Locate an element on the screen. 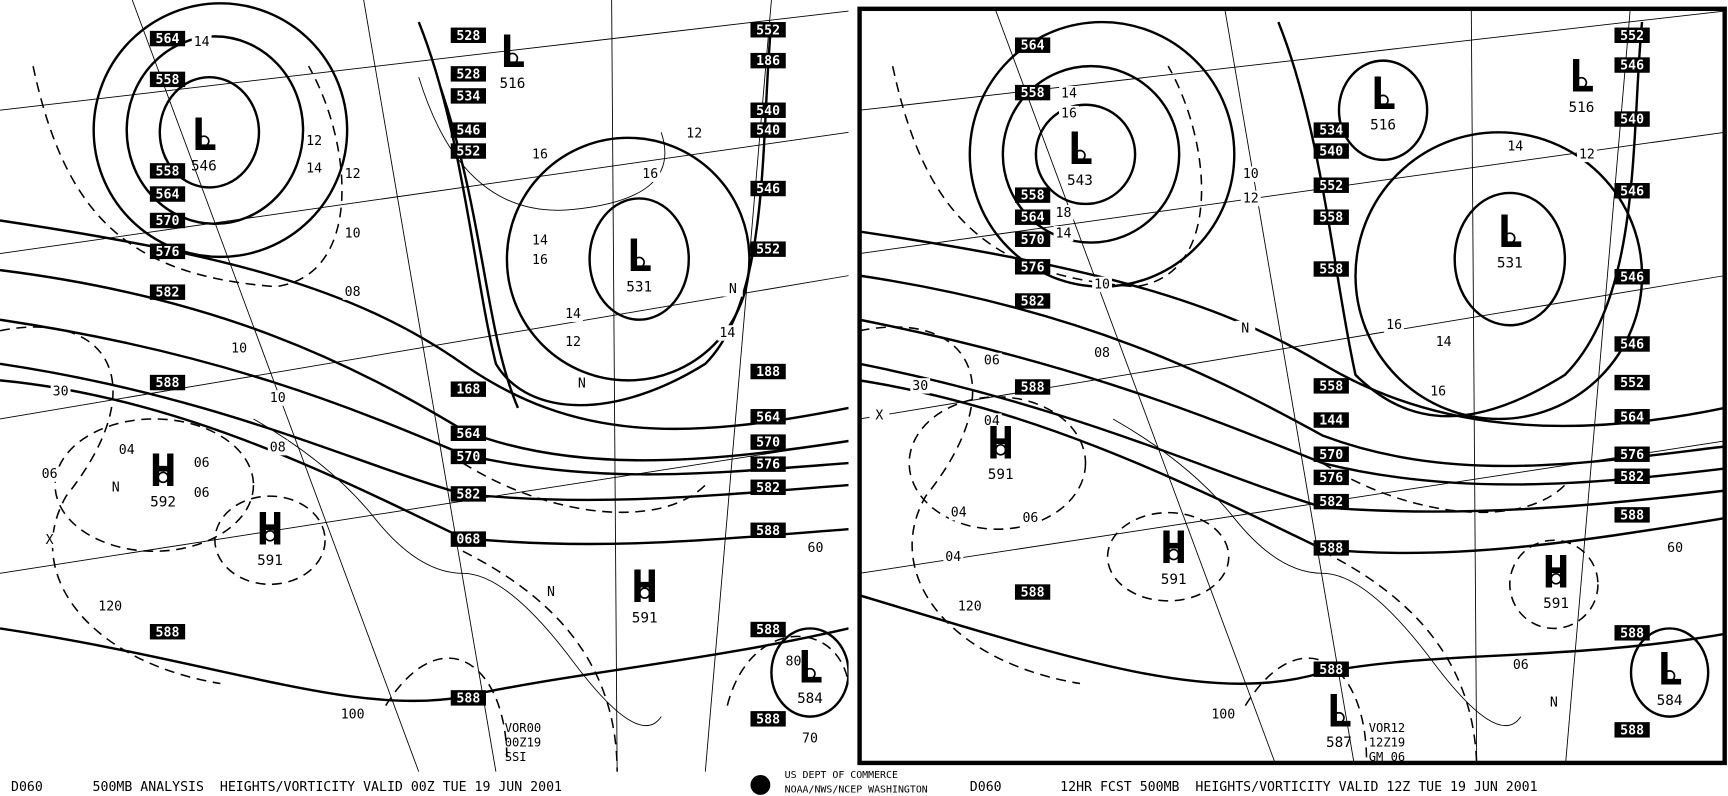  center-value: 543 is located at coordinates (1080, 181).